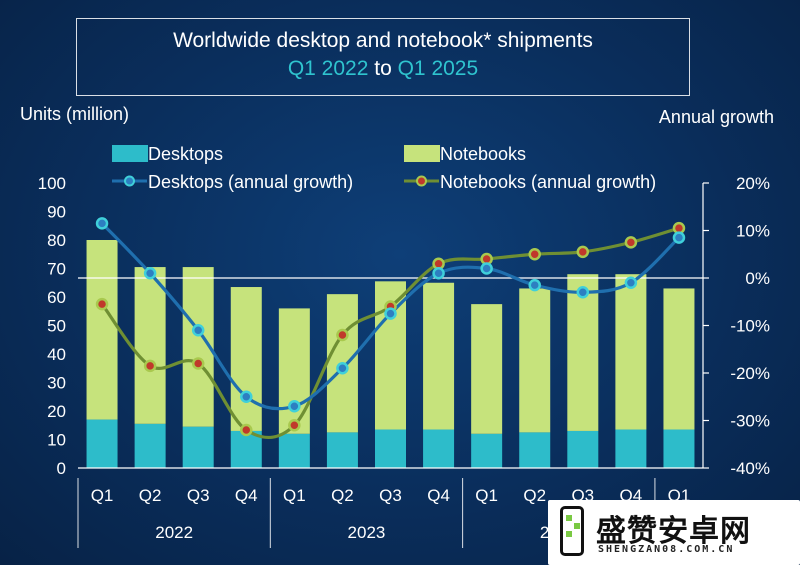 Image resolution: width=800 pixels, height=565 pixels. I want to click on y-tick-left: 30, so click(56, 383).